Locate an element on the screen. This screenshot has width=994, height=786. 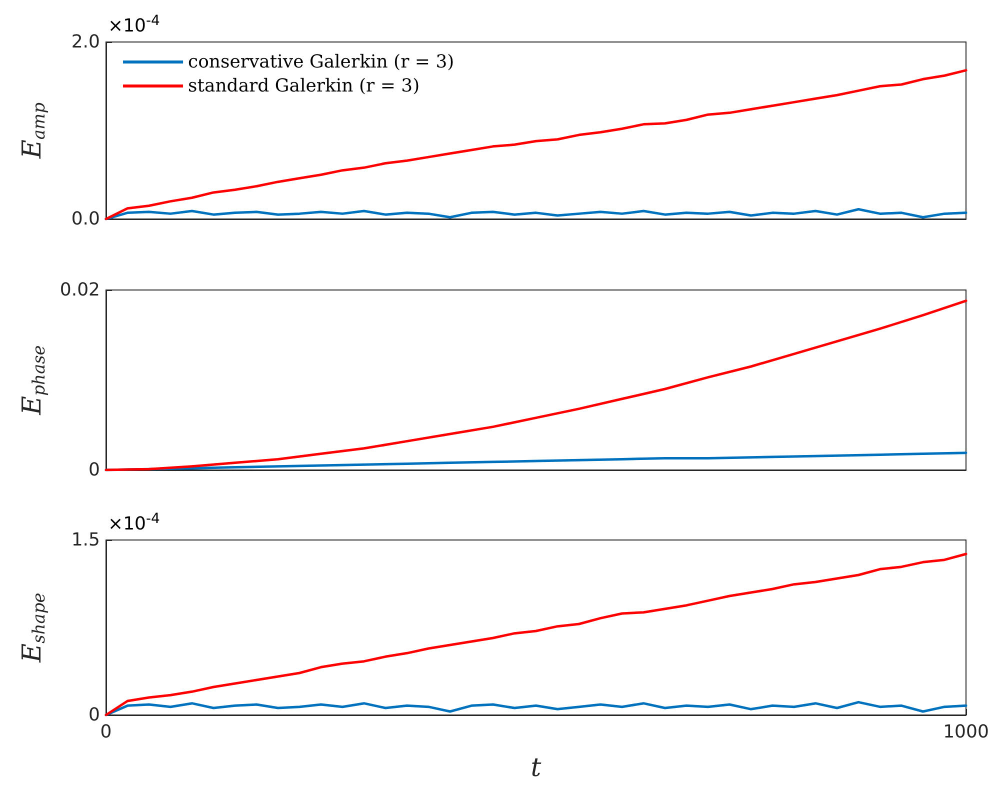
y-tick-label: 1.5 is located at coordinates (85, 540).